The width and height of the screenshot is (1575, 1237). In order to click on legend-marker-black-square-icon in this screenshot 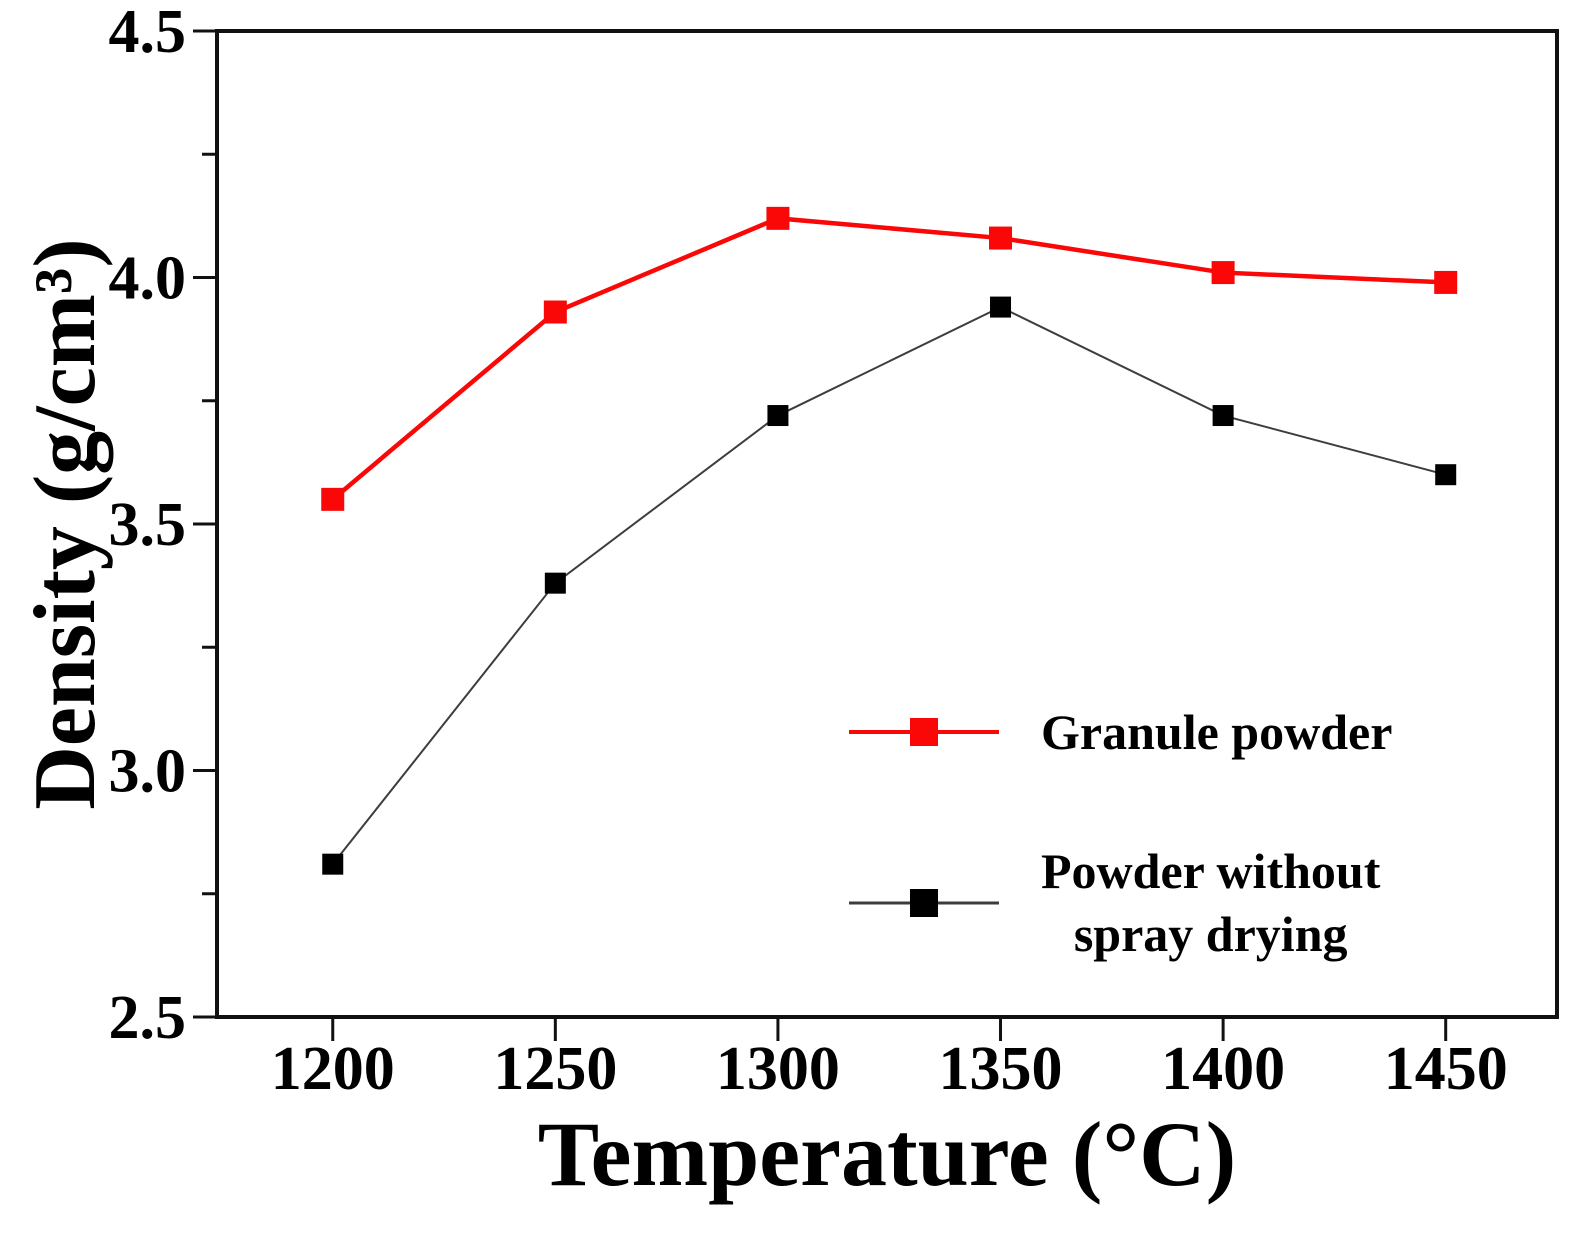, I will do `click(924, 903)`.